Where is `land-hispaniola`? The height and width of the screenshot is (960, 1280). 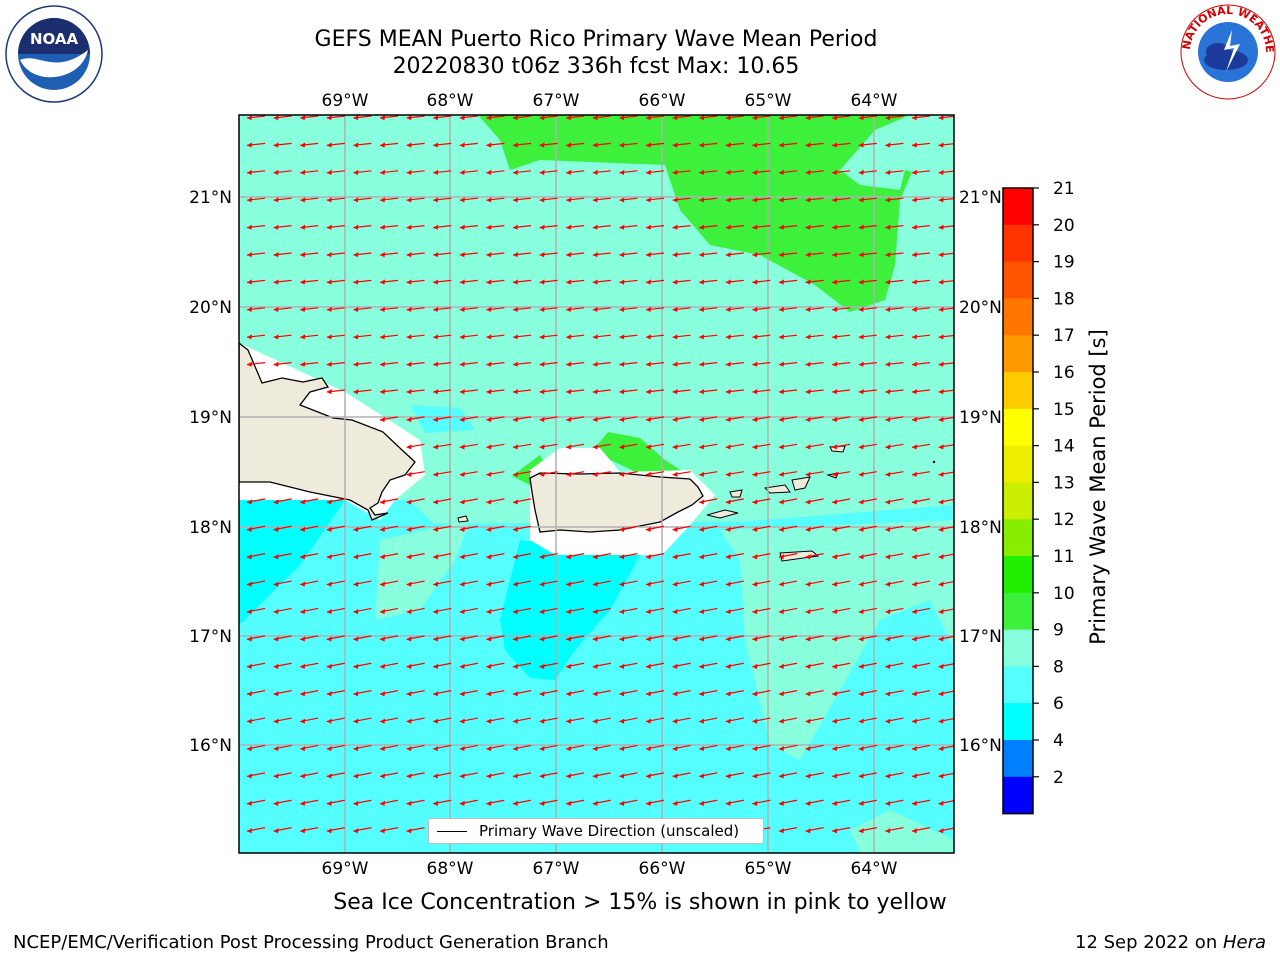
land-hispaniola is located at coordinates (327, 431).